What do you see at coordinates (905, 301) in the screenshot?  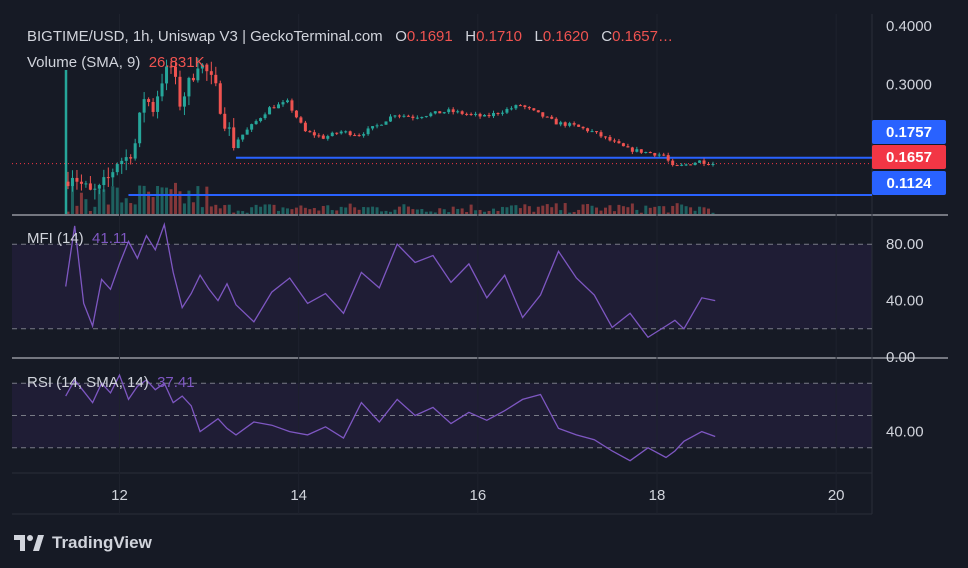 I see `mfi-tick-label: 40.00` at bounding box center [905, 301].